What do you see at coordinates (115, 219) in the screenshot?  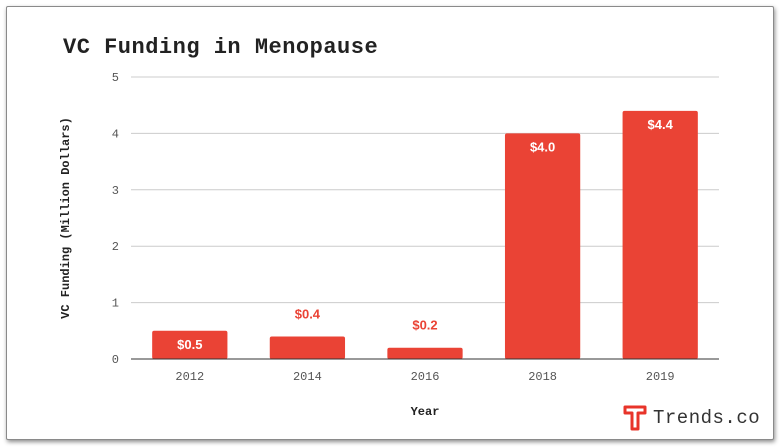 I see `y-tick-labels: 0 1 2 3 4 5` at bounding box center [115, 219].